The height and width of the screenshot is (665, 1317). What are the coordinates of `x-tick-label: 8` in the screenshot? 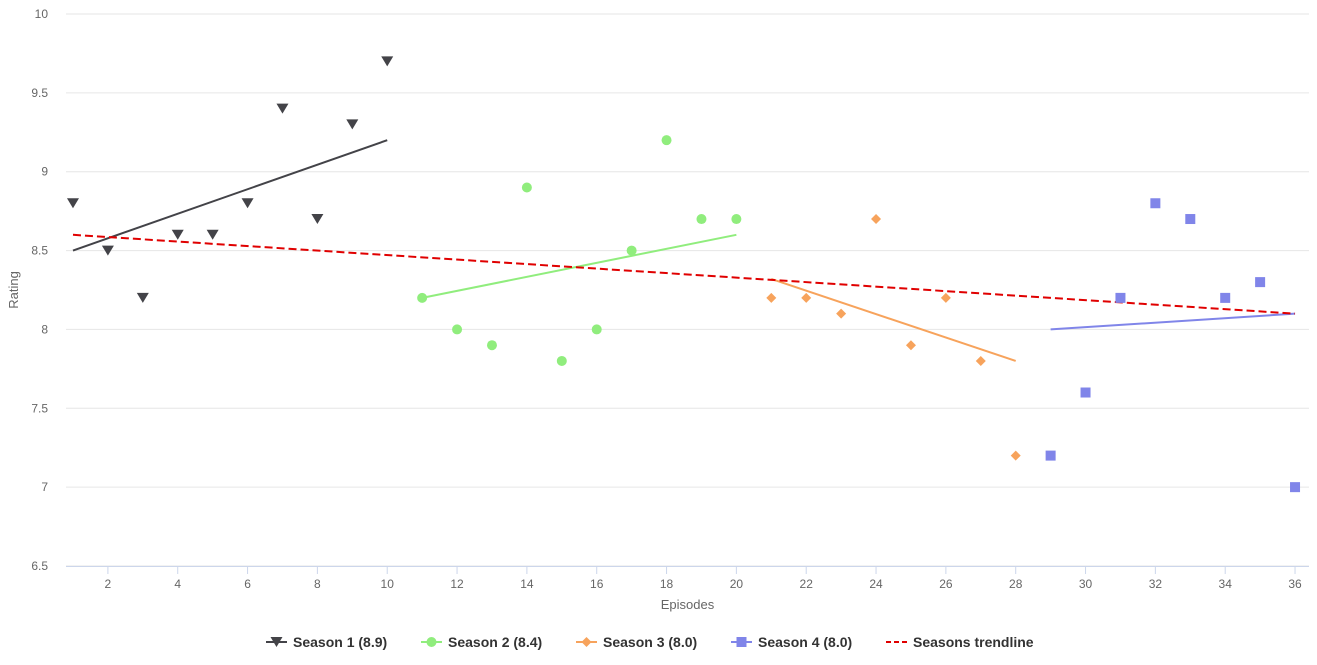 It's located at (317, 584).